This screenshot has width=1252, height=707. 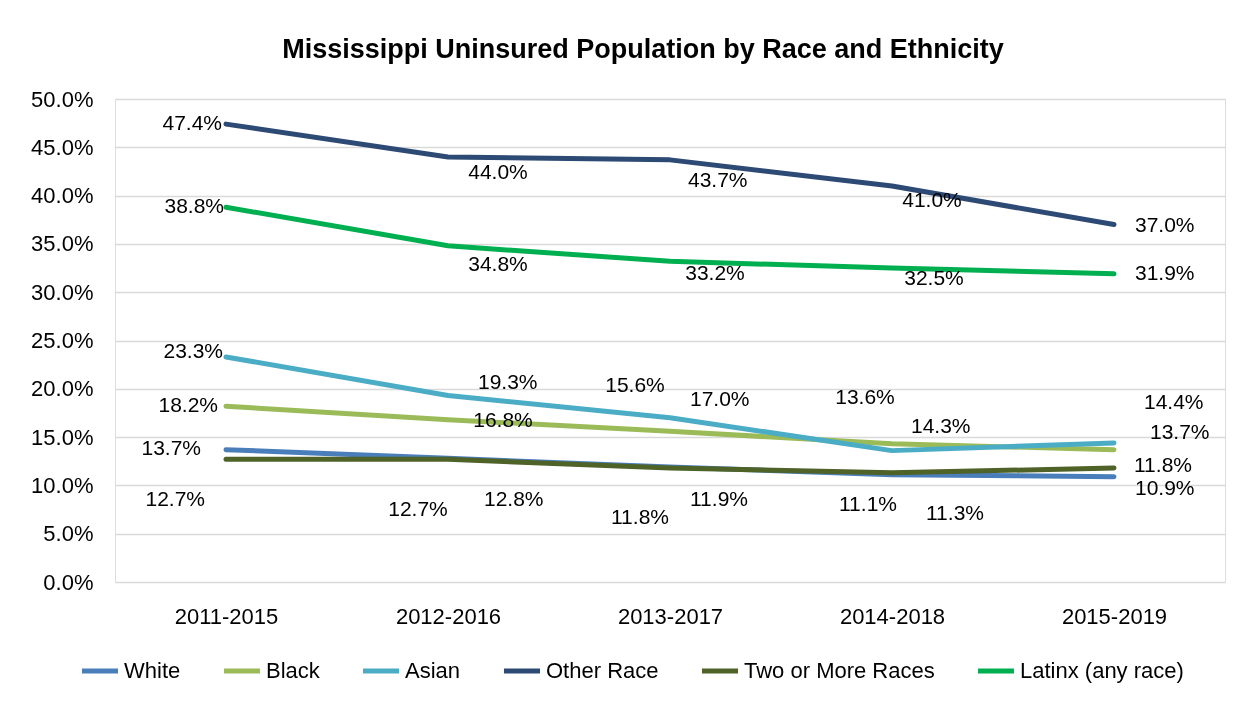 I want to click on data-label: 41.0%, so click(x=932, y=199).